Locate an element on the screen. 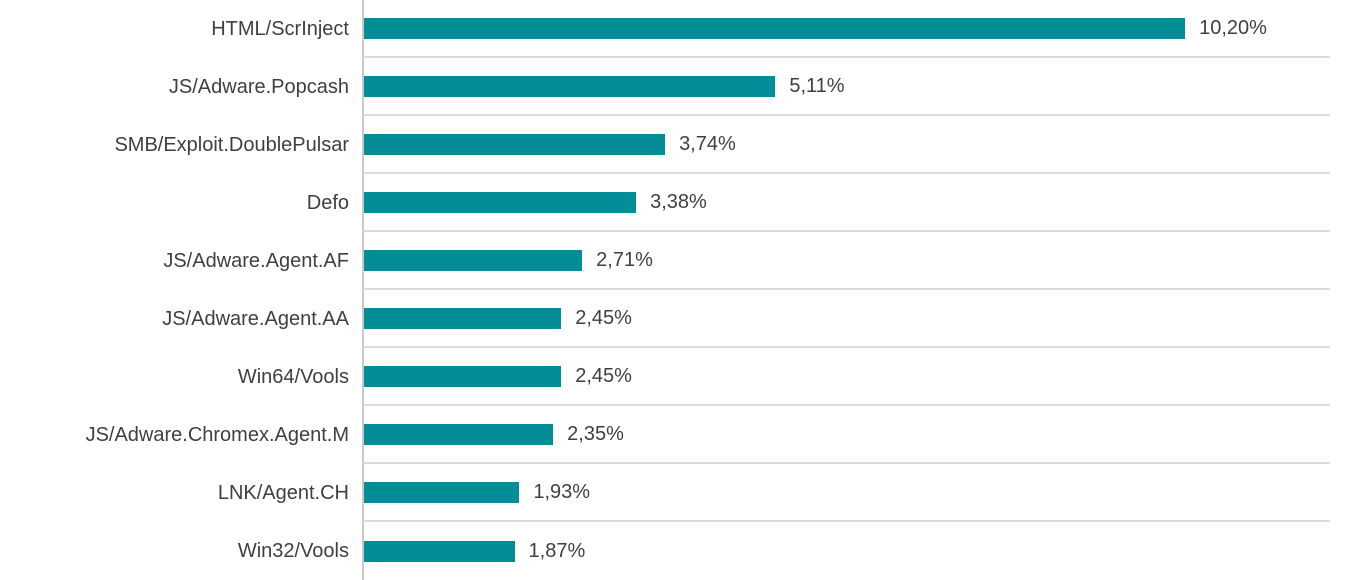  value-label: 1,87% is located at coordinates (557, 550).